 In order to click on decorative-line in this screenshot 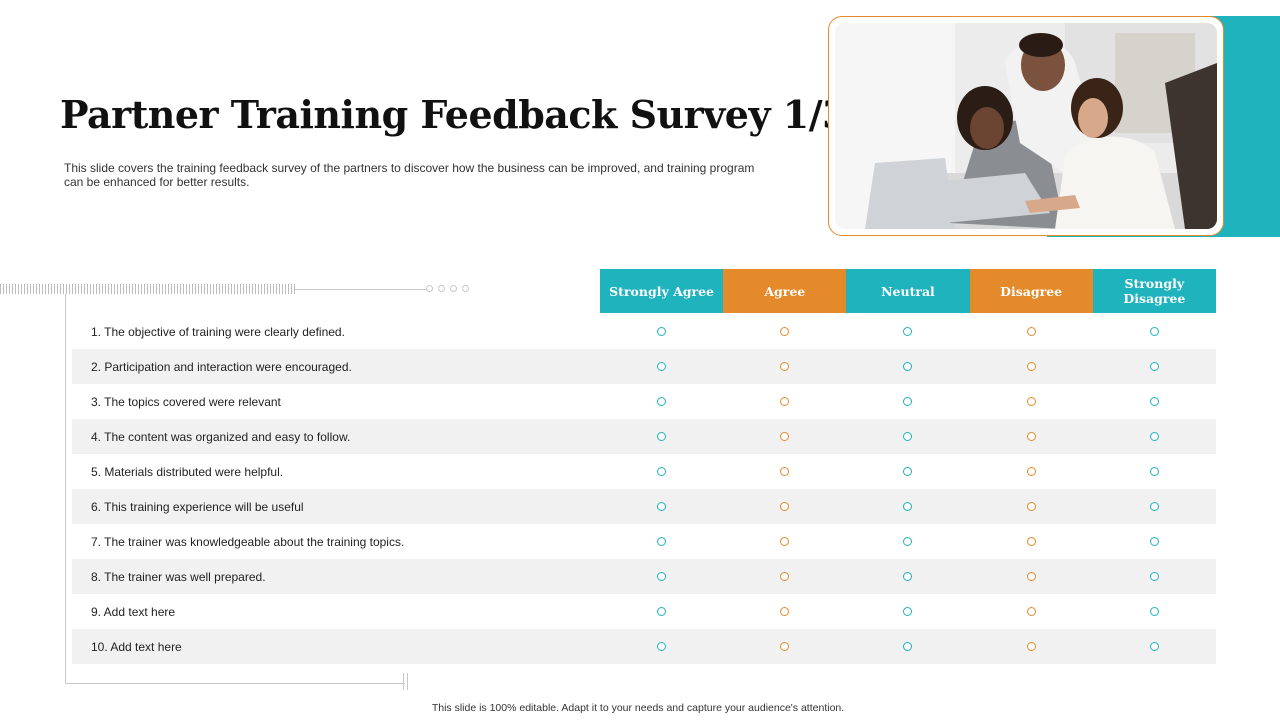, I will do `click(362, 289)`.